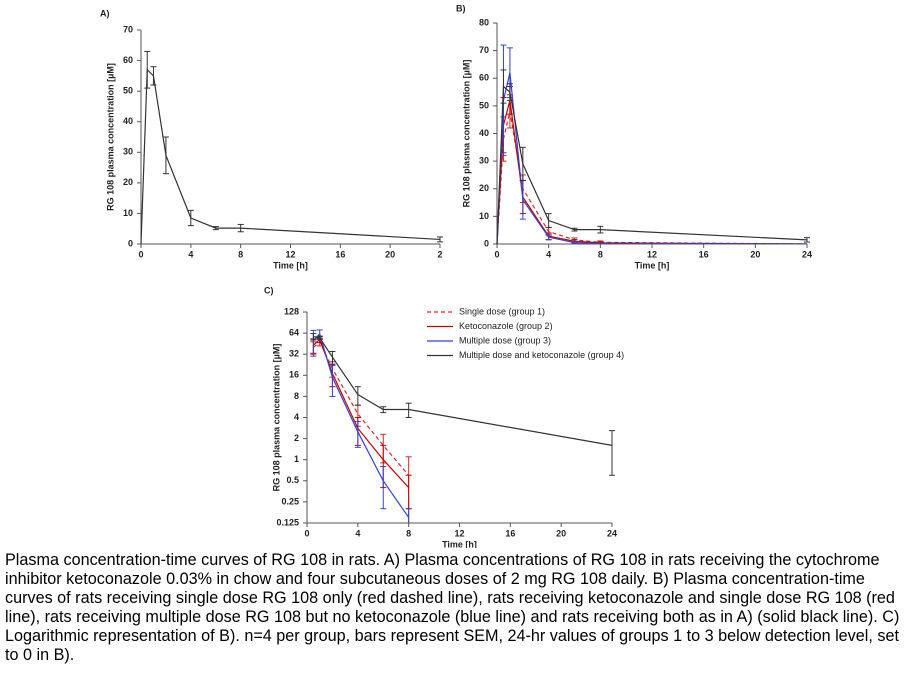  Describe the element at coordinates (105, 13) in the screenshot. I see `panel-label: A)` at that location.